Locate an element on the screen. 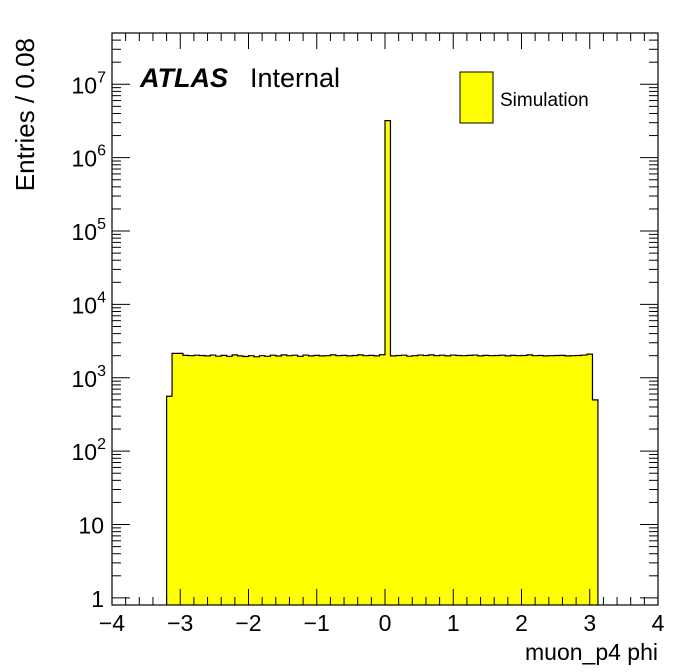 This screenshot has height=672, width=696. y-tick-labels: 1 10 10² 10³ 10⁴ 10⁵ 10⁶ 10⁷ is located at coordinates (89, 340).